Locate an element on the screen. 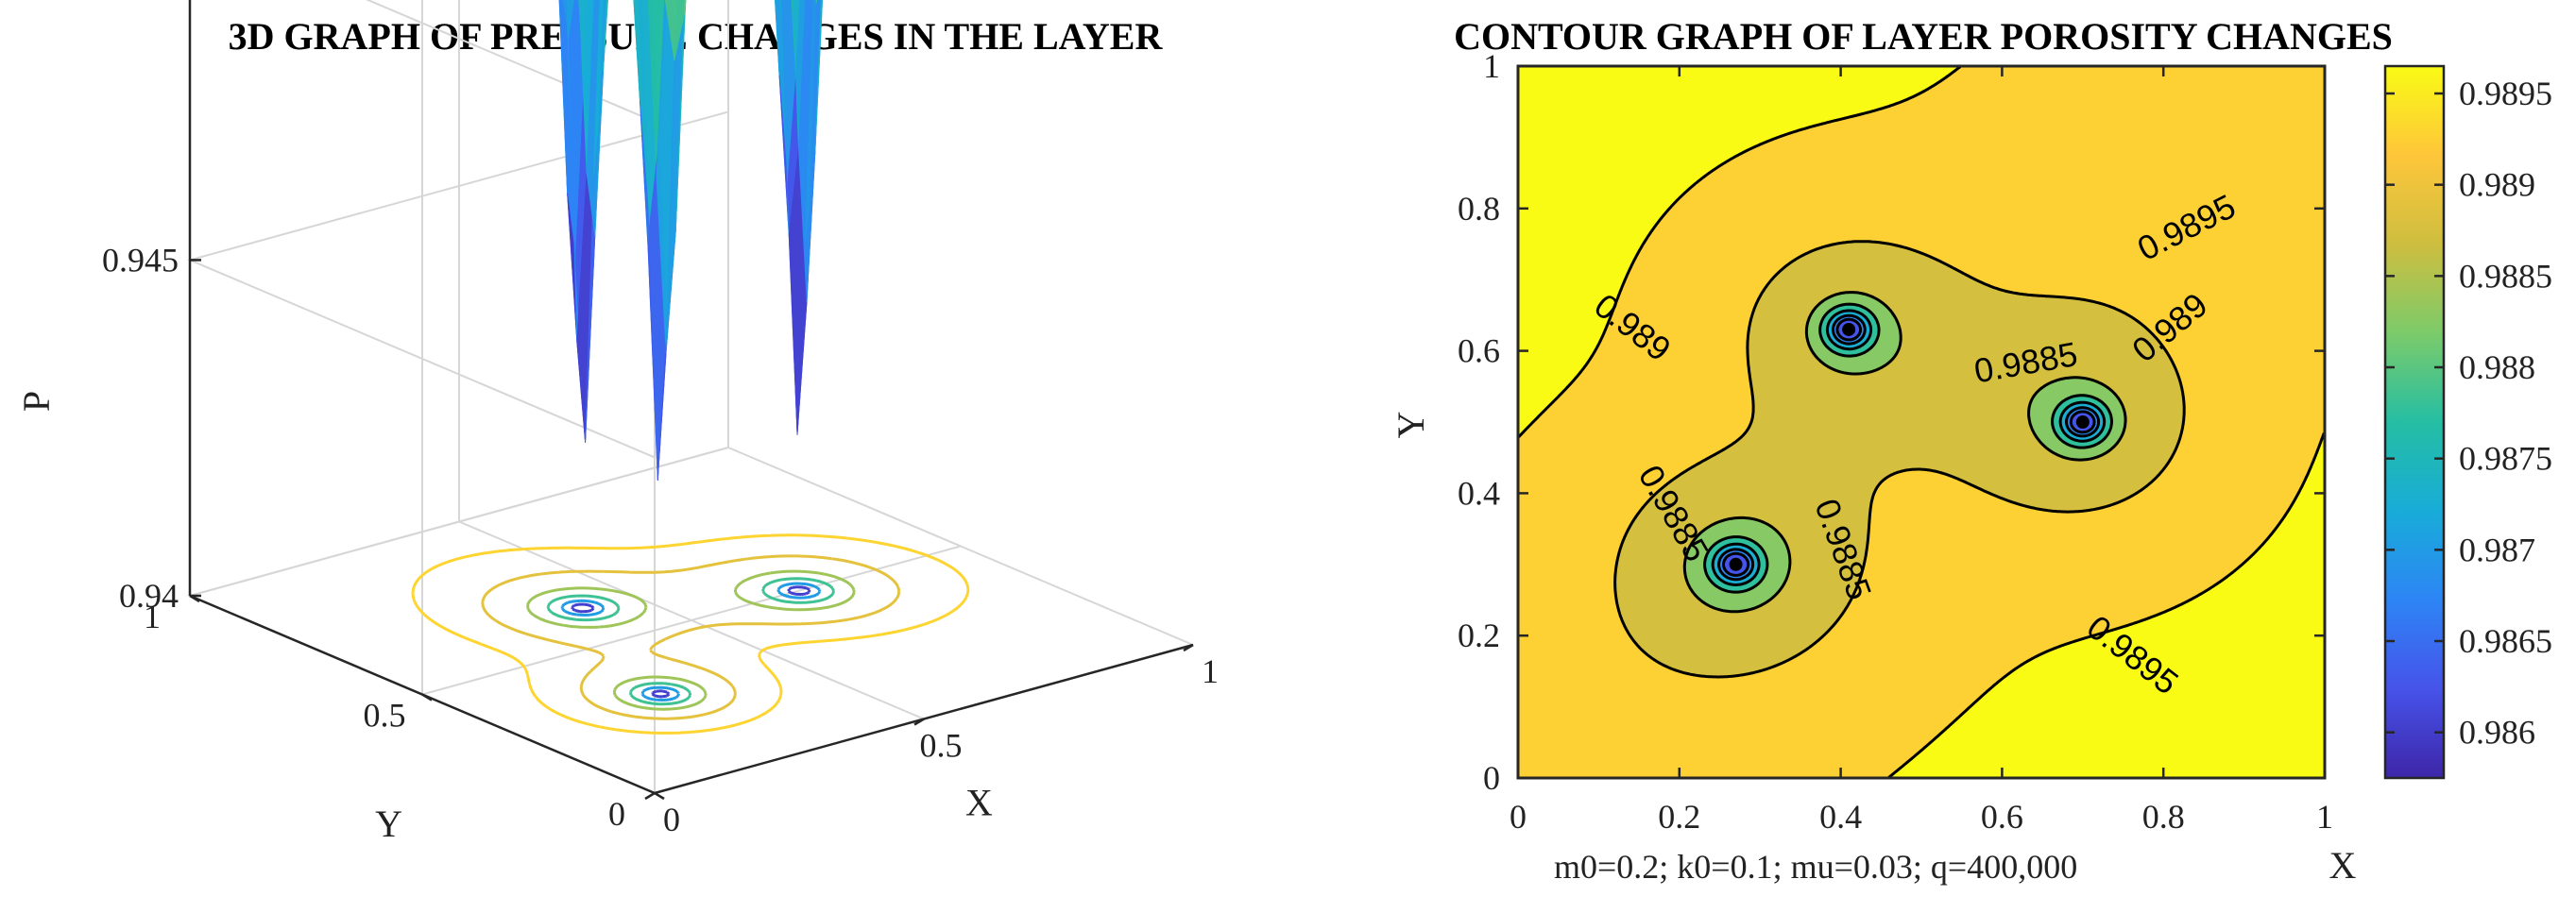 The height and width of the screenshot is (913, 2576). colorbar-tick-label: 0.988 is located at coordinates (2497, 367).